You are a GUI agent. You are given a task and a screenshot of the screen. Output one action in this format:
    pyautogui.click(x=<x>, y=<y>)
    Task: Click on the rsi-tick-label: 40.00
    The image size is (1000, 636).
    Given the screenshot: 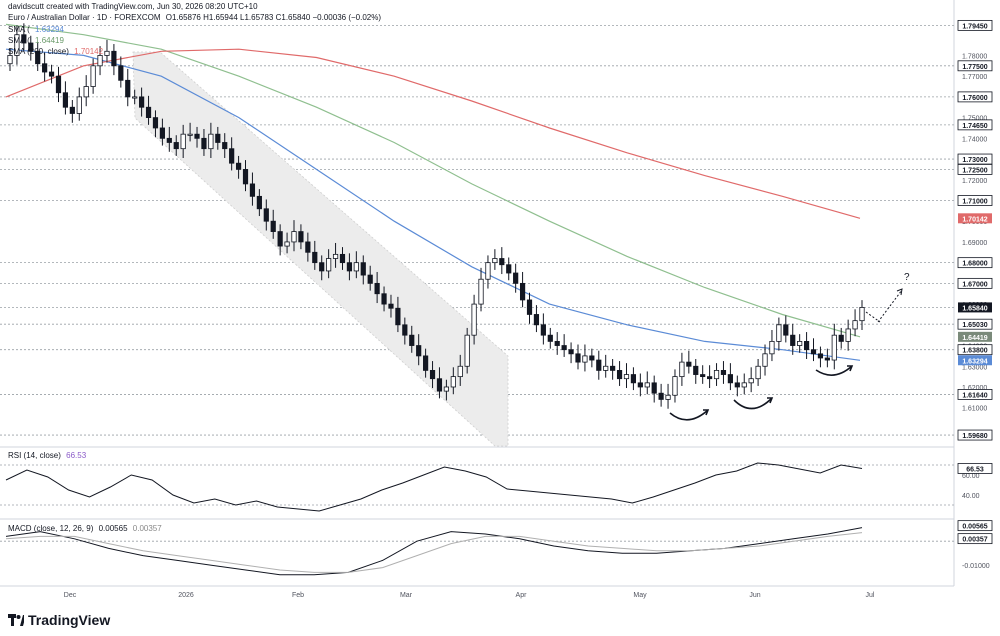 What is the action you would take?
    pyautogui.click(x=971, y=496)
    